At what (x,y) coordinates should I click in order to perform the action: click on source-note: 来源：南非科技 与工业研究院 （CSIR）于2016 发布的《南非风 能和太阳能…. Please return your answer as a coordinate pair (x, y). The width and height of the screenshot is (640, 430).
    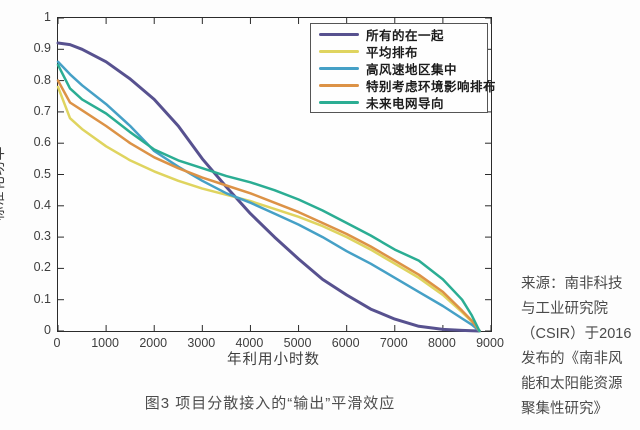
    Looking at the image, I should click on (580, 347).